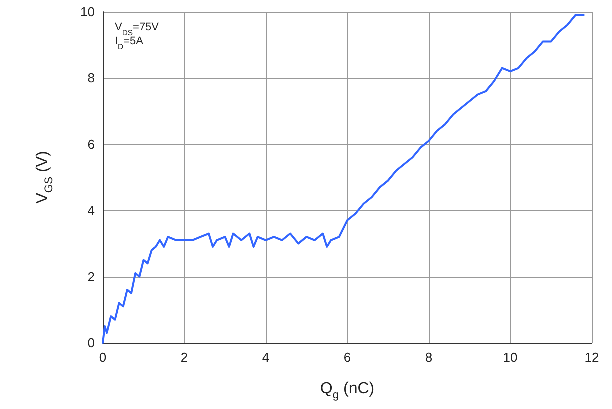 This screenshot has width=612, height=409. I want to click on x-tick-label: 4, so click(266, 357).